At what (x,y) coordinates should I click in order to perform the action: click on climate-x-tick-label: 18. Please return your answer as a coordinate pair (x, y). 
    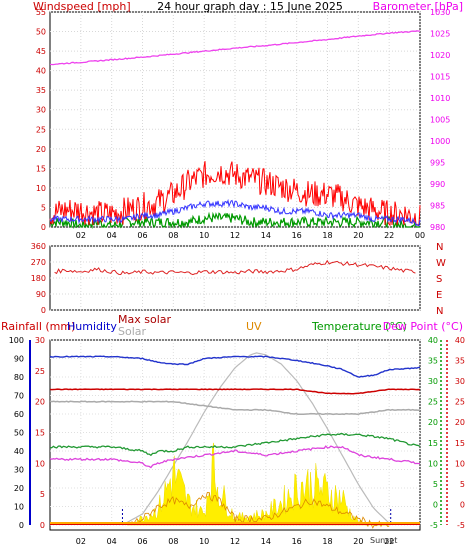
    Looking at the image, I should click on (327, 541).